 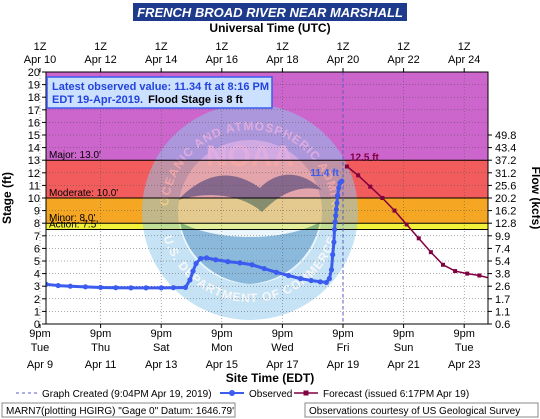 What do you see at coordinates (37, 325) in the screenshot?
I see `stage-tick-label: 0` at bounding box center [37, 325].